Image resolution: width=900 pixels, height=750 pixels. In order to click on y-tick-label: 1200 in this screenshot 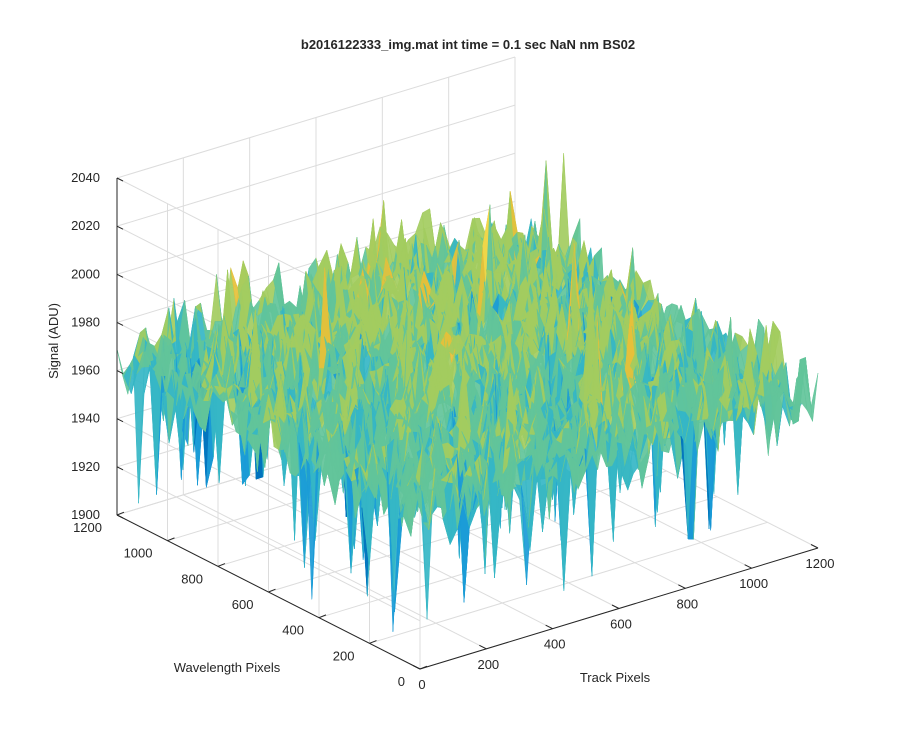, I will do `click(87, 527)`.